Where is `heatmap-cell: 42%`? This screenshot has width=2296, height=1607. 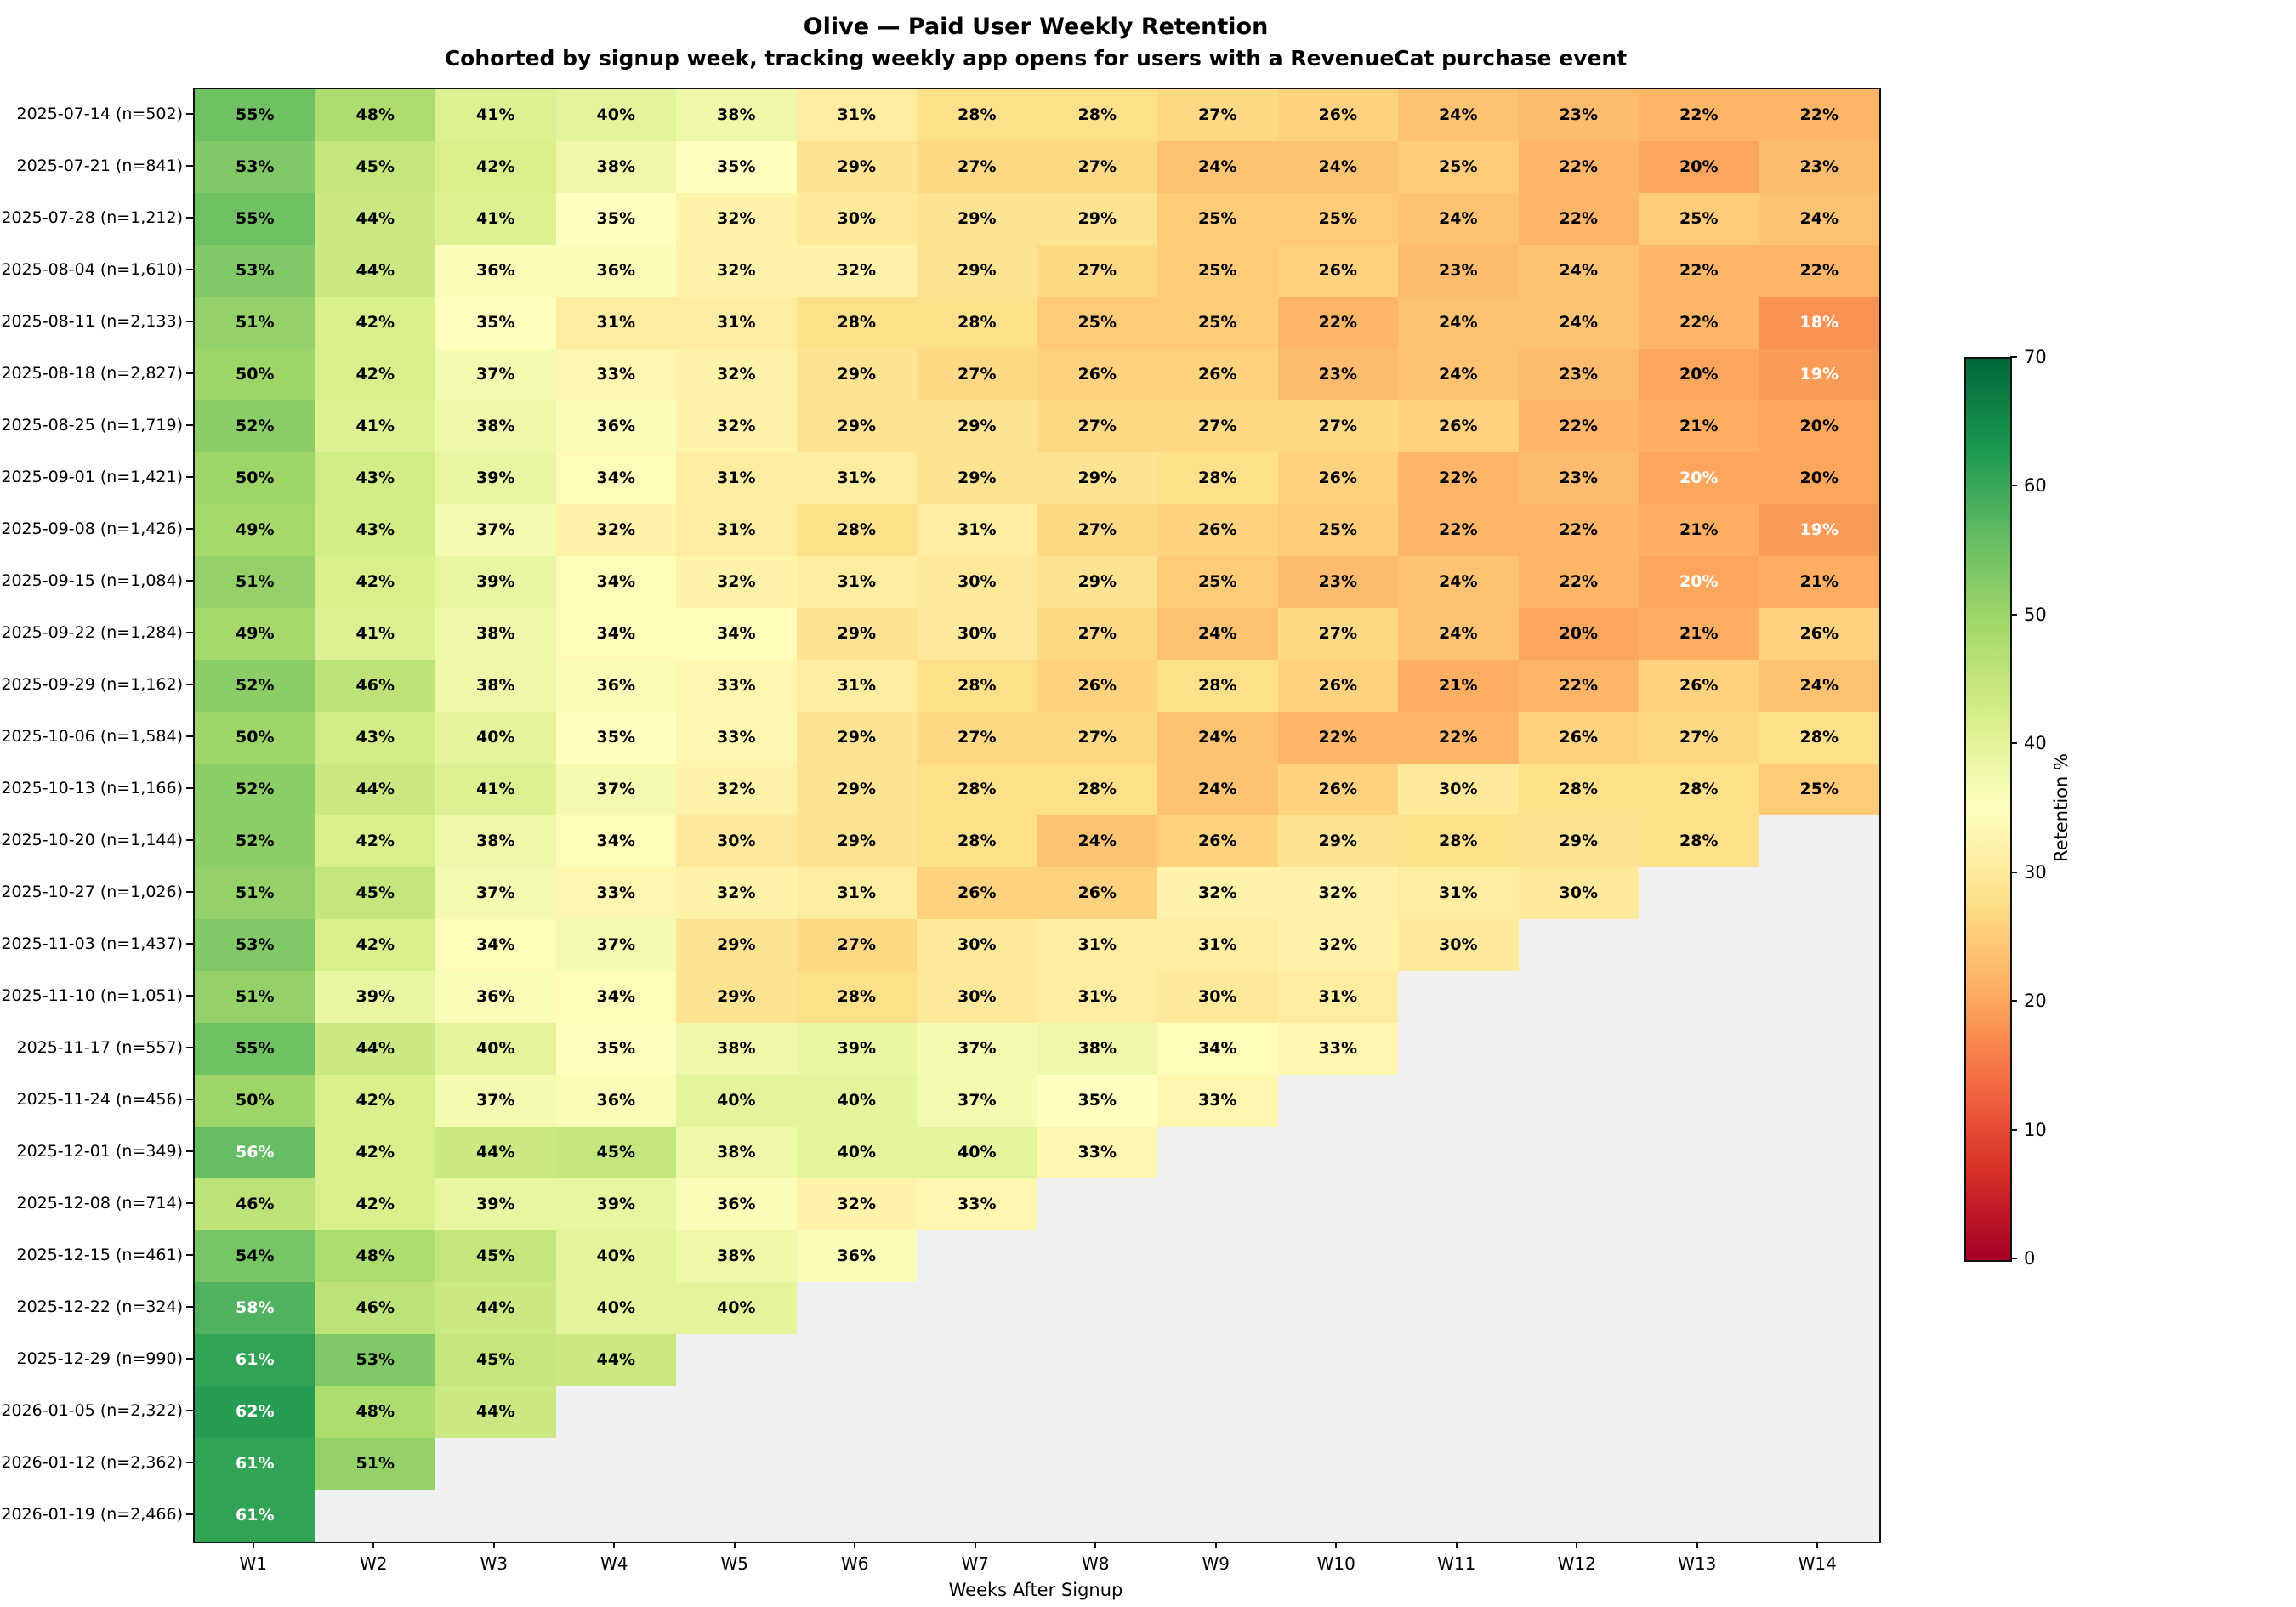 heatmap-cell: 42% is located at coordinates (375, 841).